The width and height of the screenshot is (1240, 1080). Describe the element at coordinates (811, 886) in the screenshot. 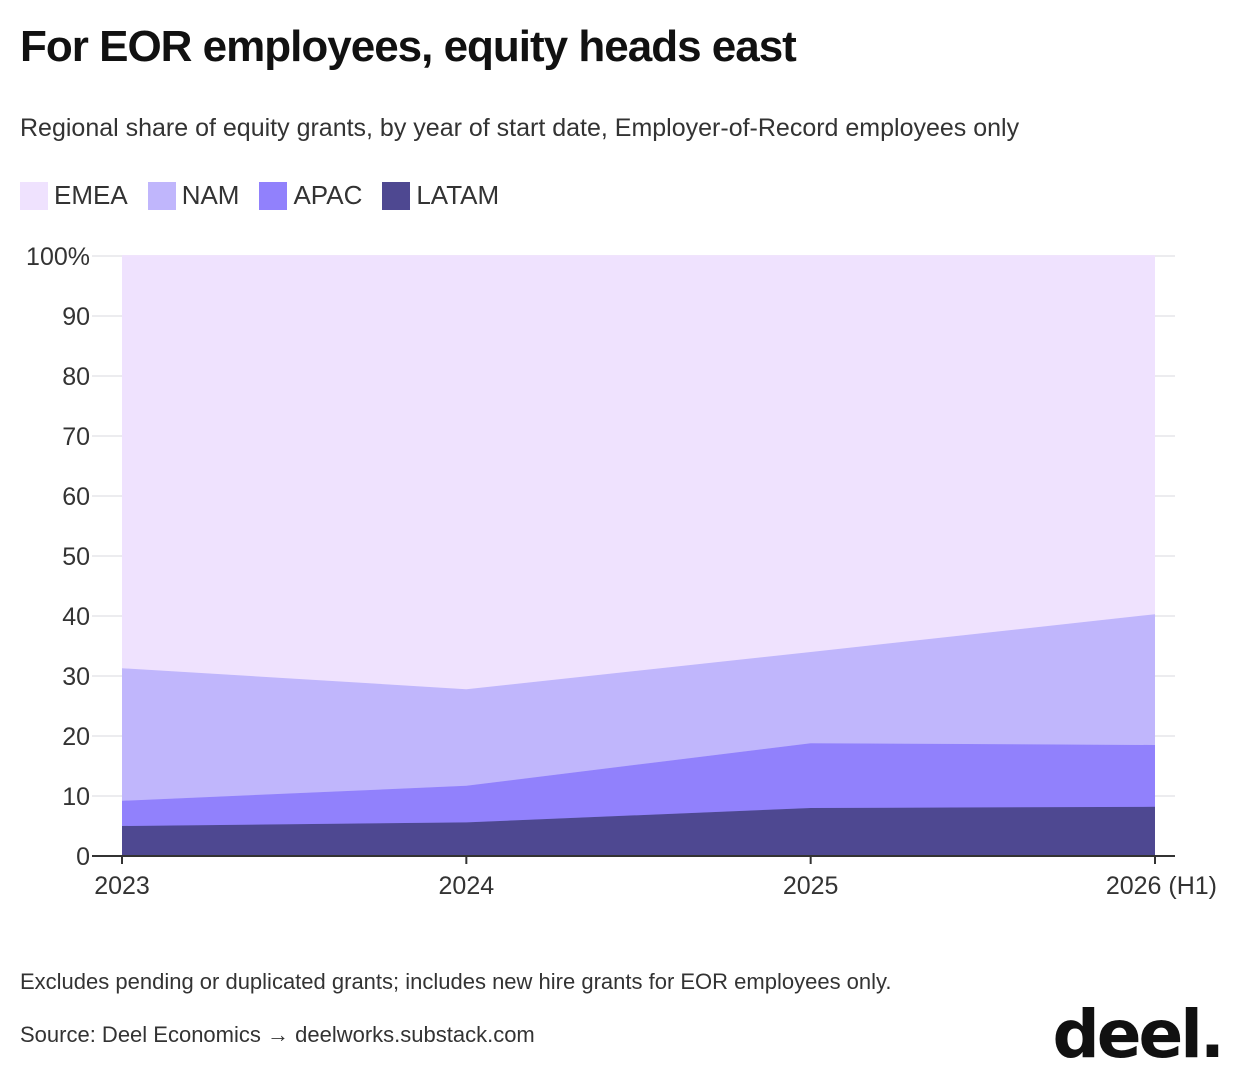

I see `x-tick-label: 2025` at that location.